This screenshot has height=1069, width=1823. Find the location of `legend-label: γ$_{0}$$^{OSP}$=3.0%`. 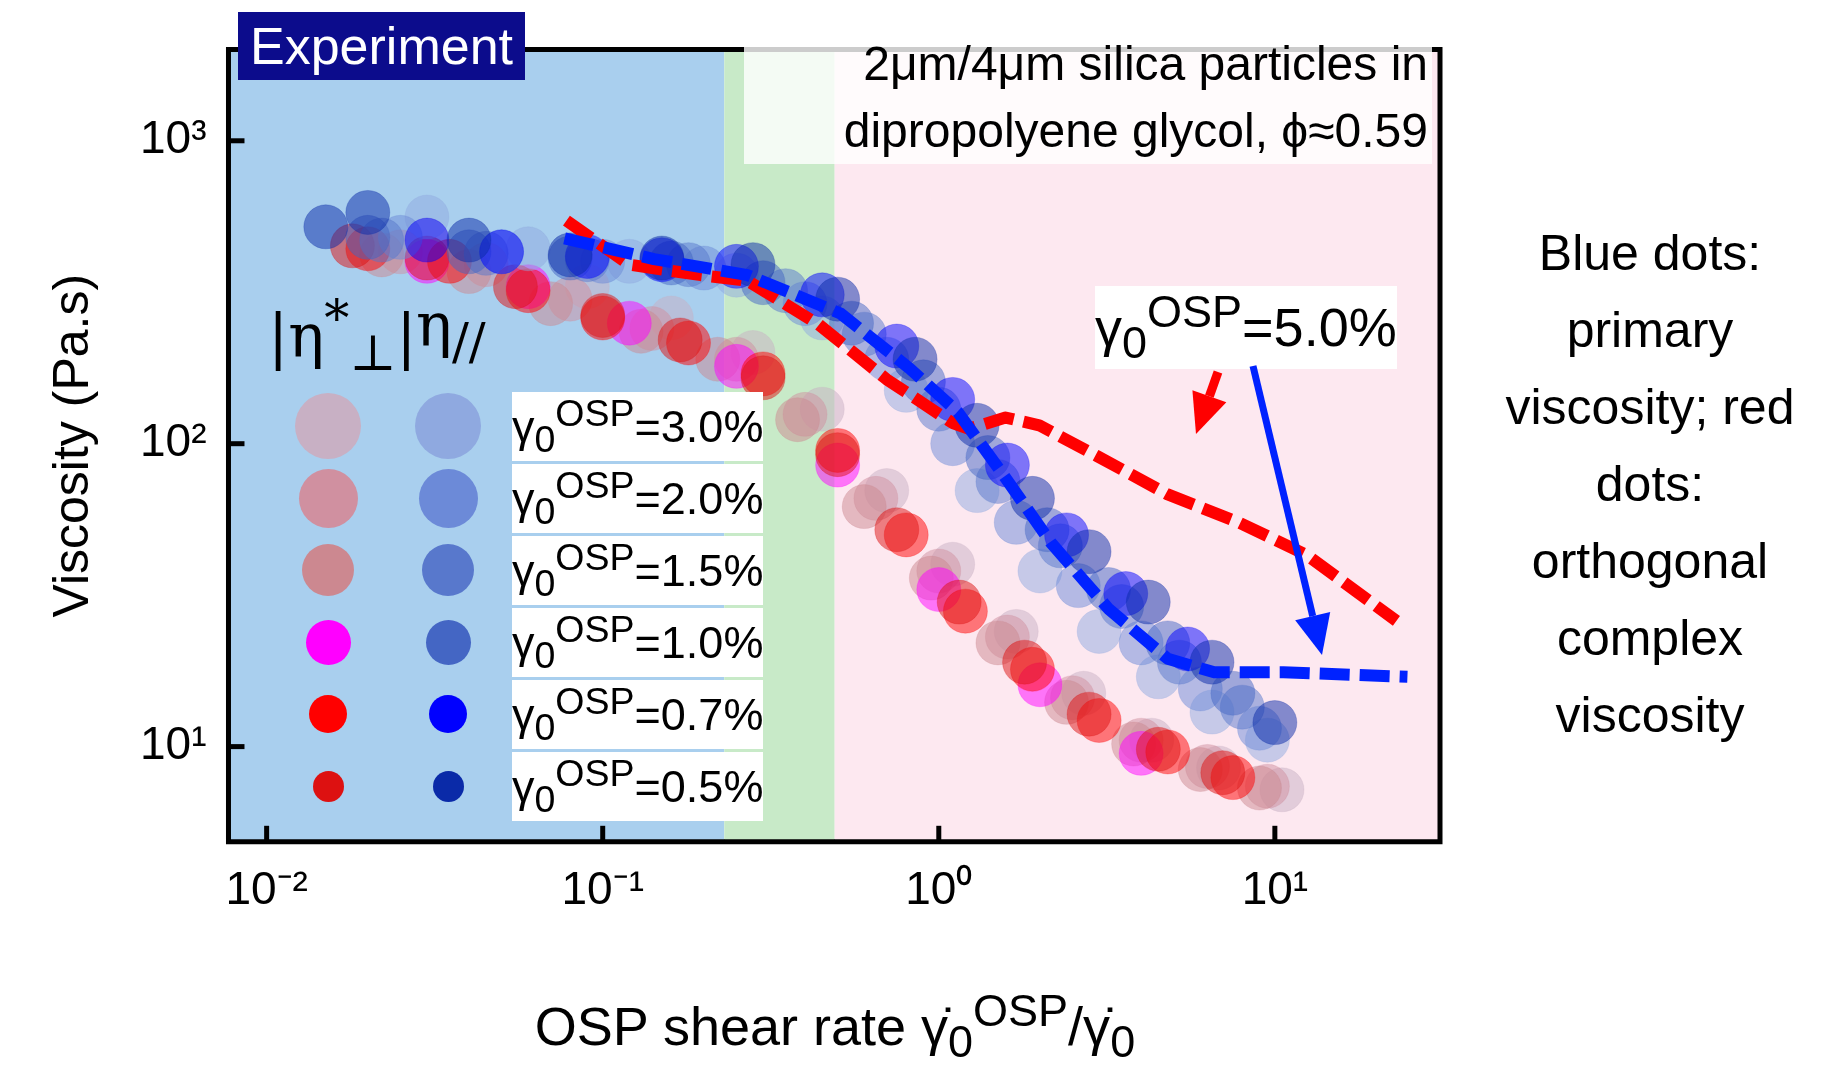

legend-label: γ$_{0}$$^{OSP}$=3.0% is located at coordinates (638, 426).